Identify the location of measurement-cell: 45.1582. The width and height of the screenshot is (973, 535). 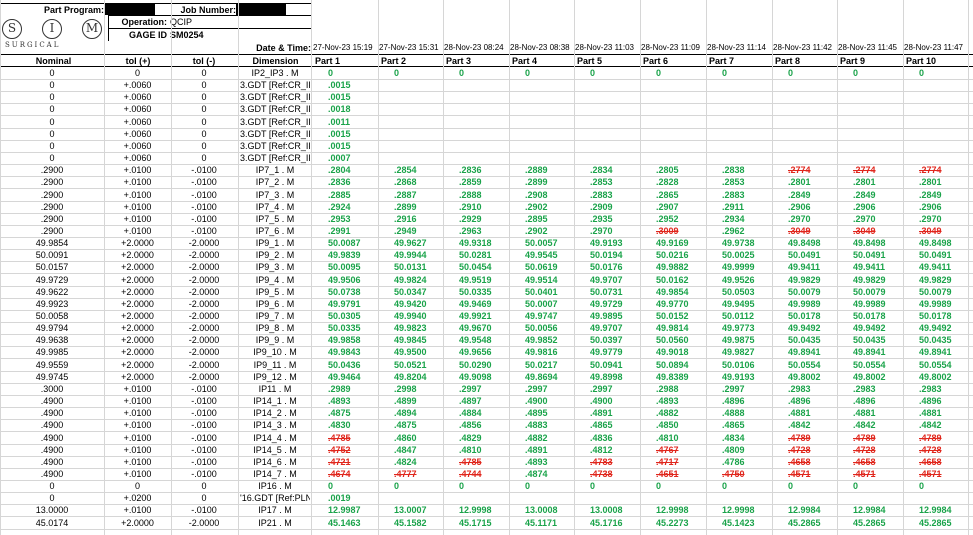
(410, 523).